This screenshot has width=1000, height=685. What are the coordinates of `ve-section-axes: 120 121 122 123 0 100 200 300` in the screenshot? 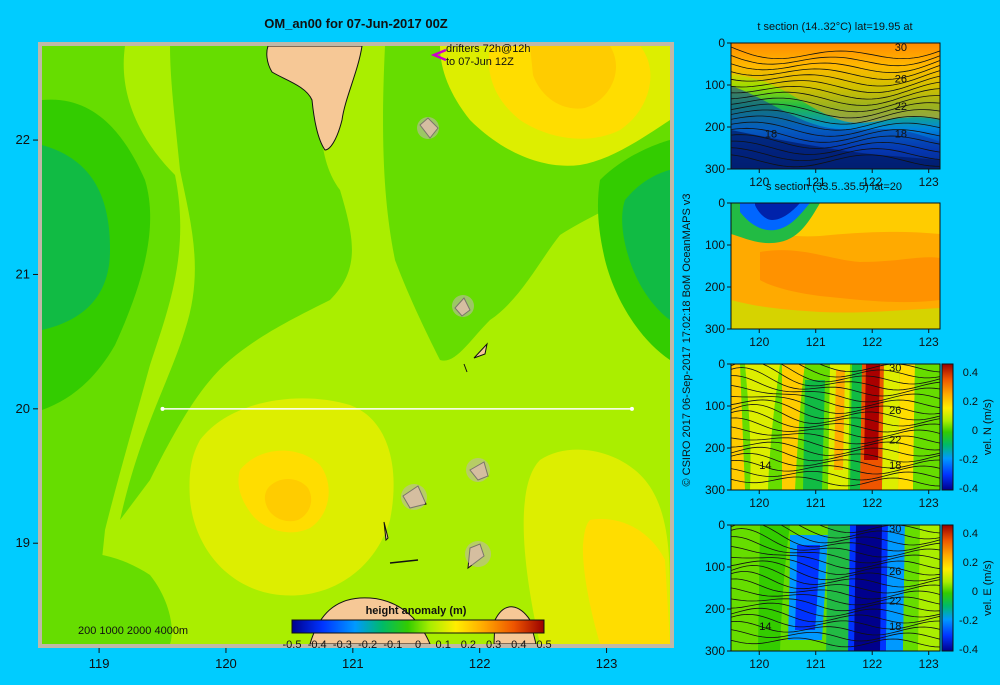 It's located at (822, 594).